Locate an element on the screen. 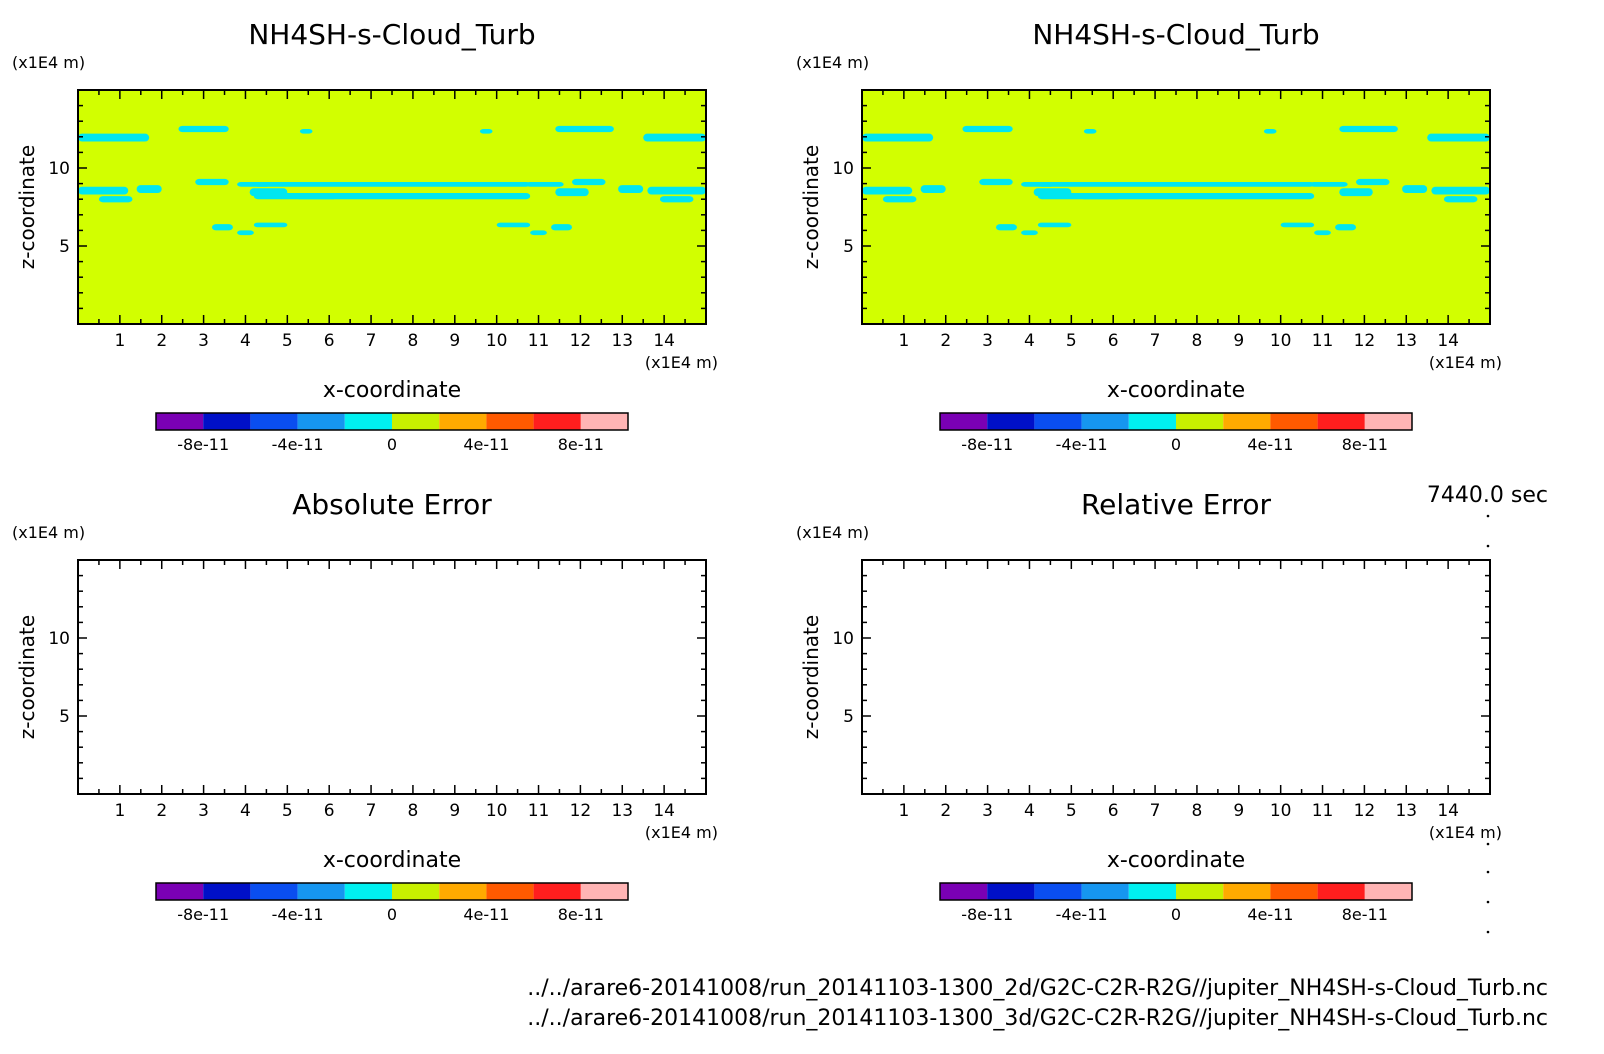 Image resolution: width=1604 pixels, height=1054 pixels. plot-frame is located at coordinates (392, 677).